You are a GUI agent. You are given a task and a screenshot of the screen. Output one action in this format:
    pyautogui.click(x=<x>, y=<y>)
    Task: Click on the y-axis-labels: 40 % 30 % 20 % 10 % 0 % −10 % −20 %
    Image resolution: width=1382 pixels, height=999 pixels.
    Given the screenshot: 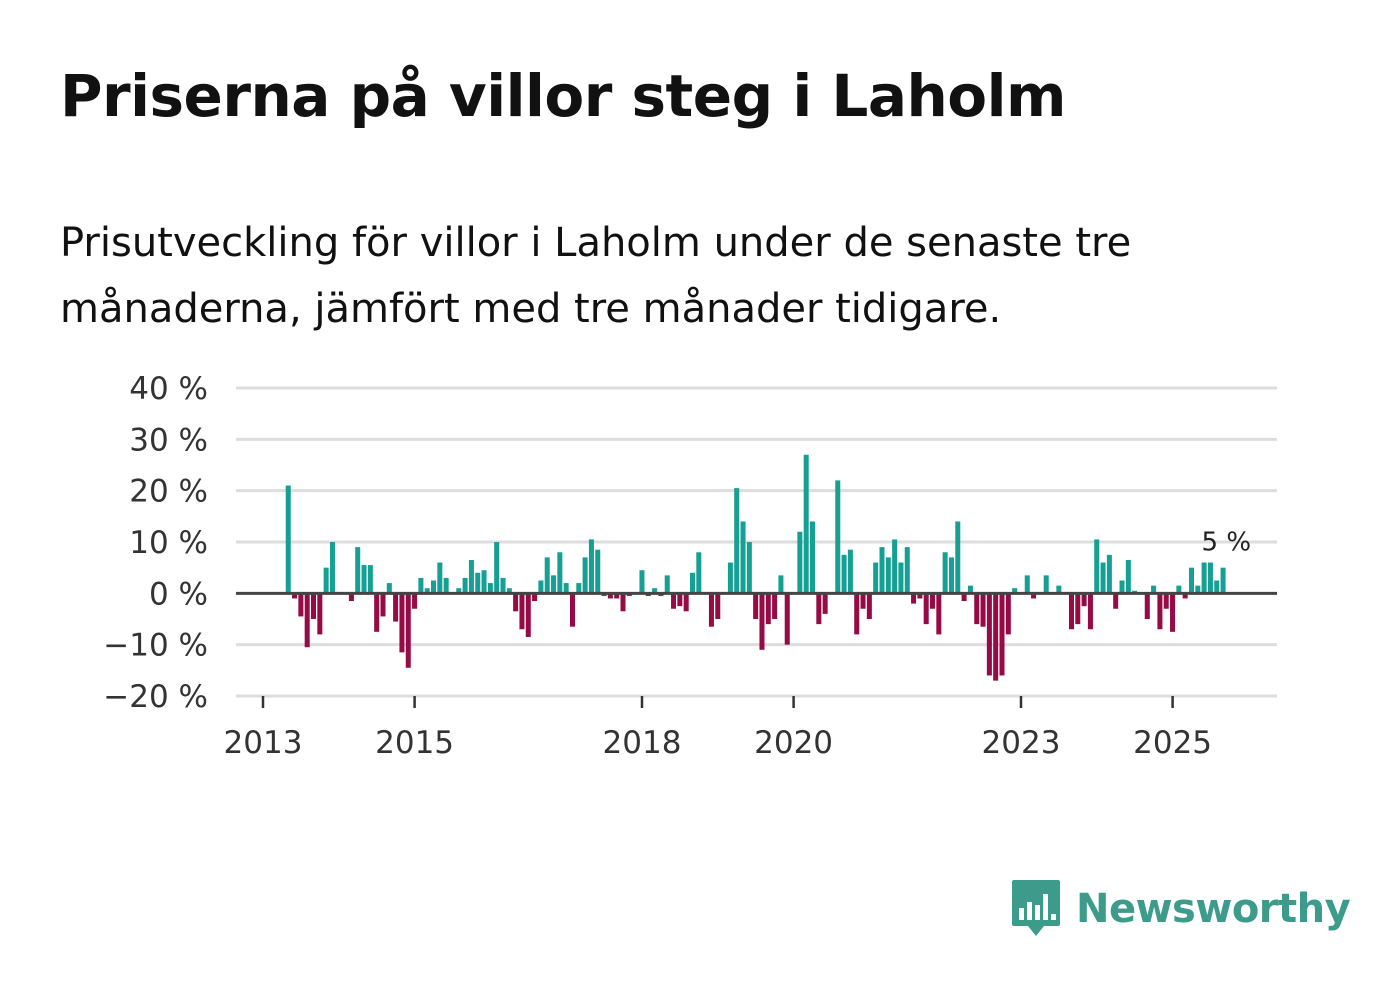 What is the action you would take?
    pyautogui.click(x=155, y=543)
    